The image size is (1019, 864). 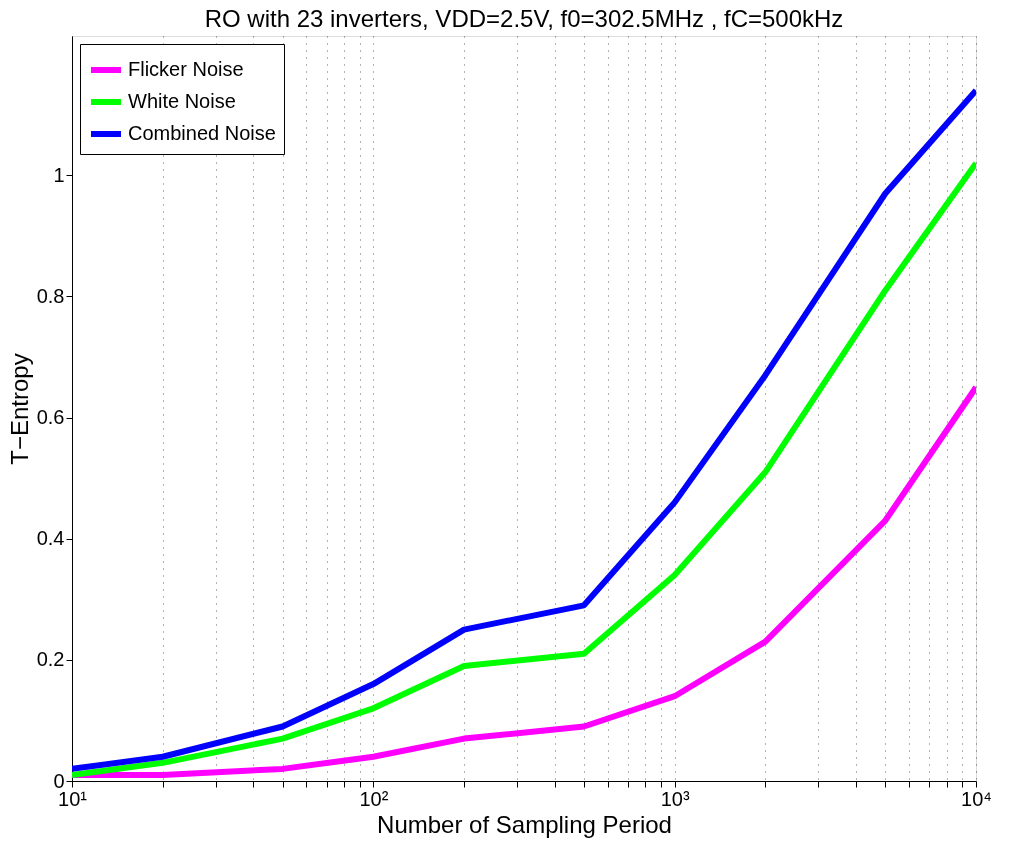 I want to click on y-axis-title: T−Entropy, so click(x=19, y=409).